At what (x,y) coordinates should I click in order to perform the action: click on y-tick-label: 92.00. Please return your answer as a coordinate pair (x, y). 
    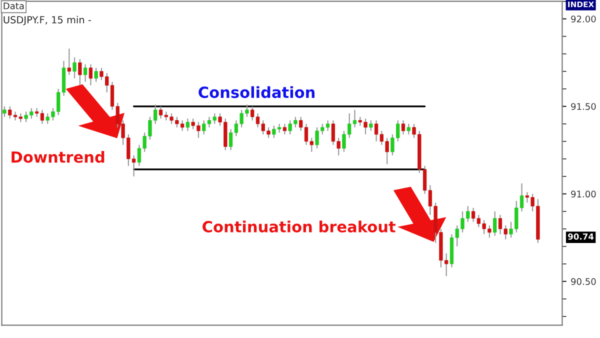
    Looking at the image, I should click on (583, 19).